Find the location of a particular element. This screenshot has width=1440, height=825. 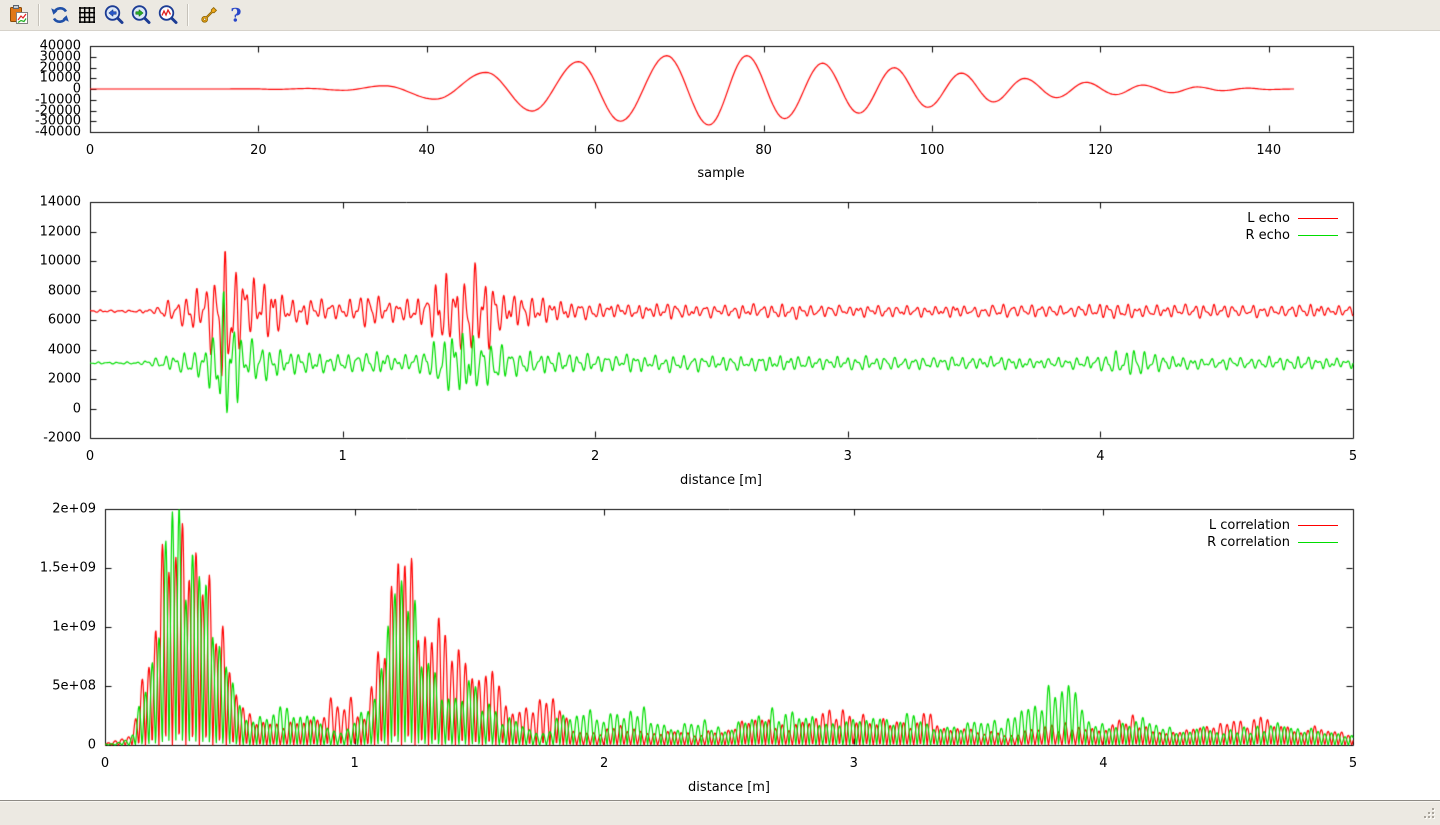

top-plot-xlabel: sample is located at coordinates (721, 173).